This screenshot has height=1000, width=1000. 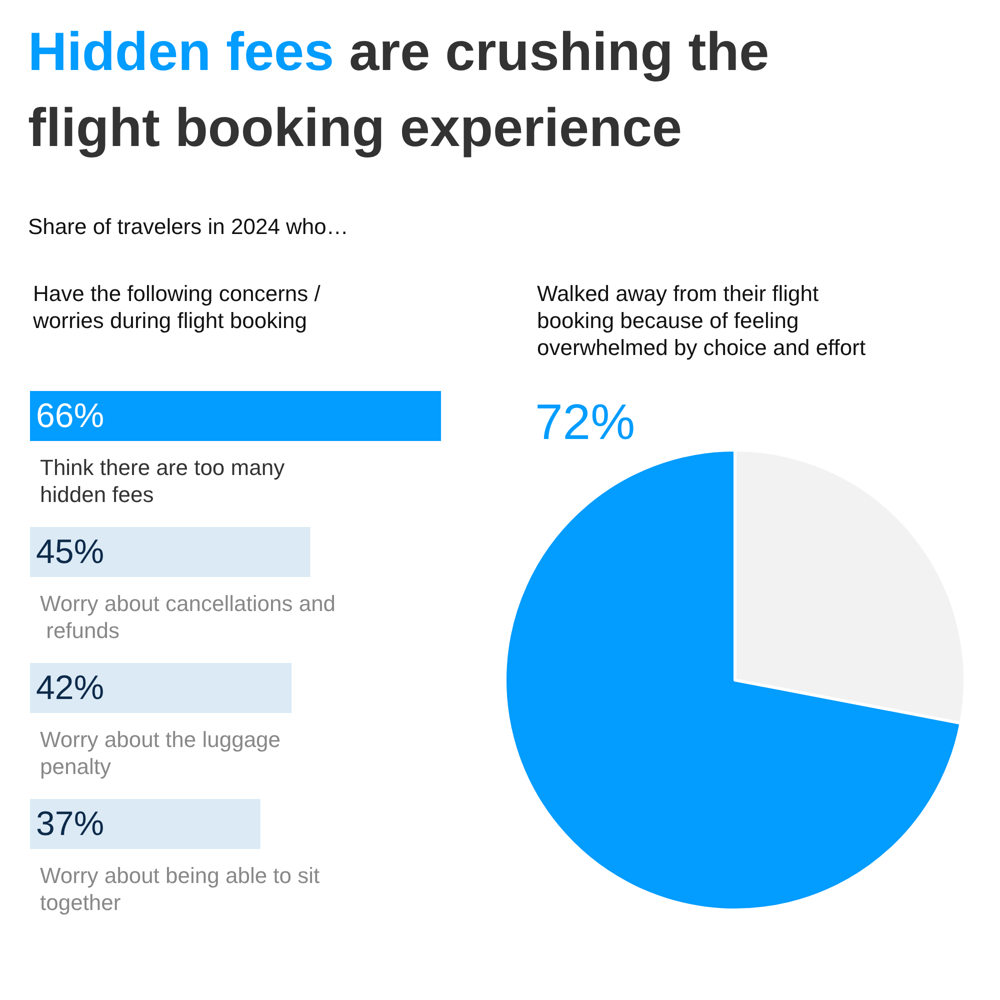 I want to click on y-tick-label: Worry about being able to sit together, so click(x=183, y=889).